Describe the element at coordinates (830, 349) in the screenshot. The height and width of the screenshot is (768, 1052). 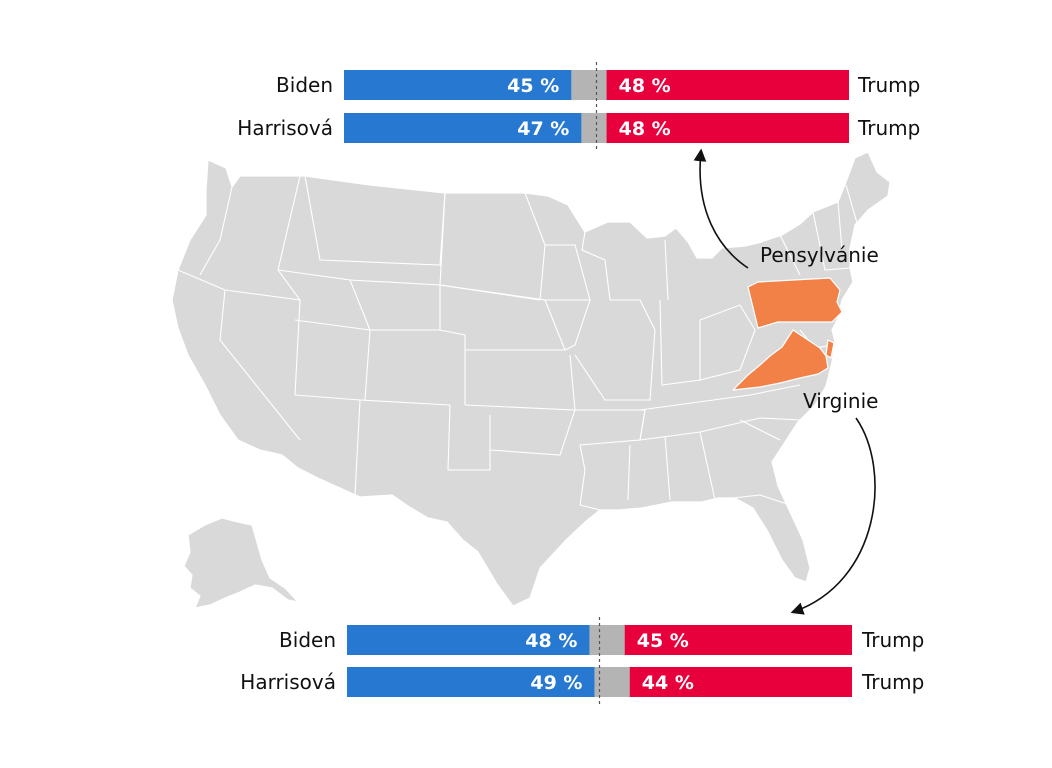
I see `virginia-eastern-shore-shape` at that location.